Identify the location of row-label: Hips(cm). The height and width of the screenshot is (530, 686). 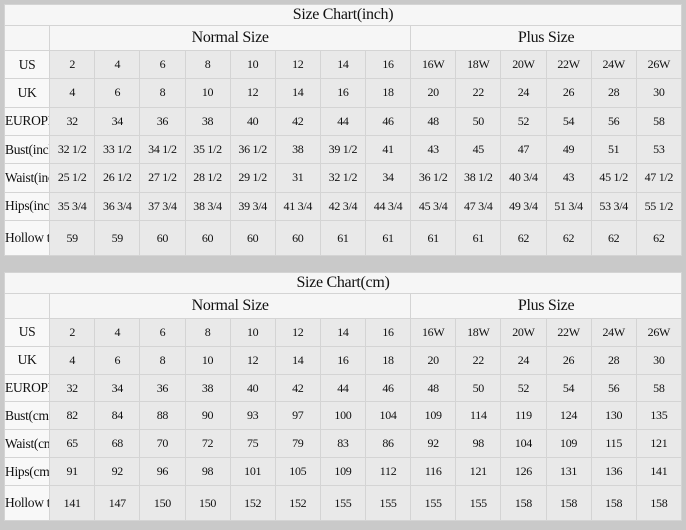
(27, 471).